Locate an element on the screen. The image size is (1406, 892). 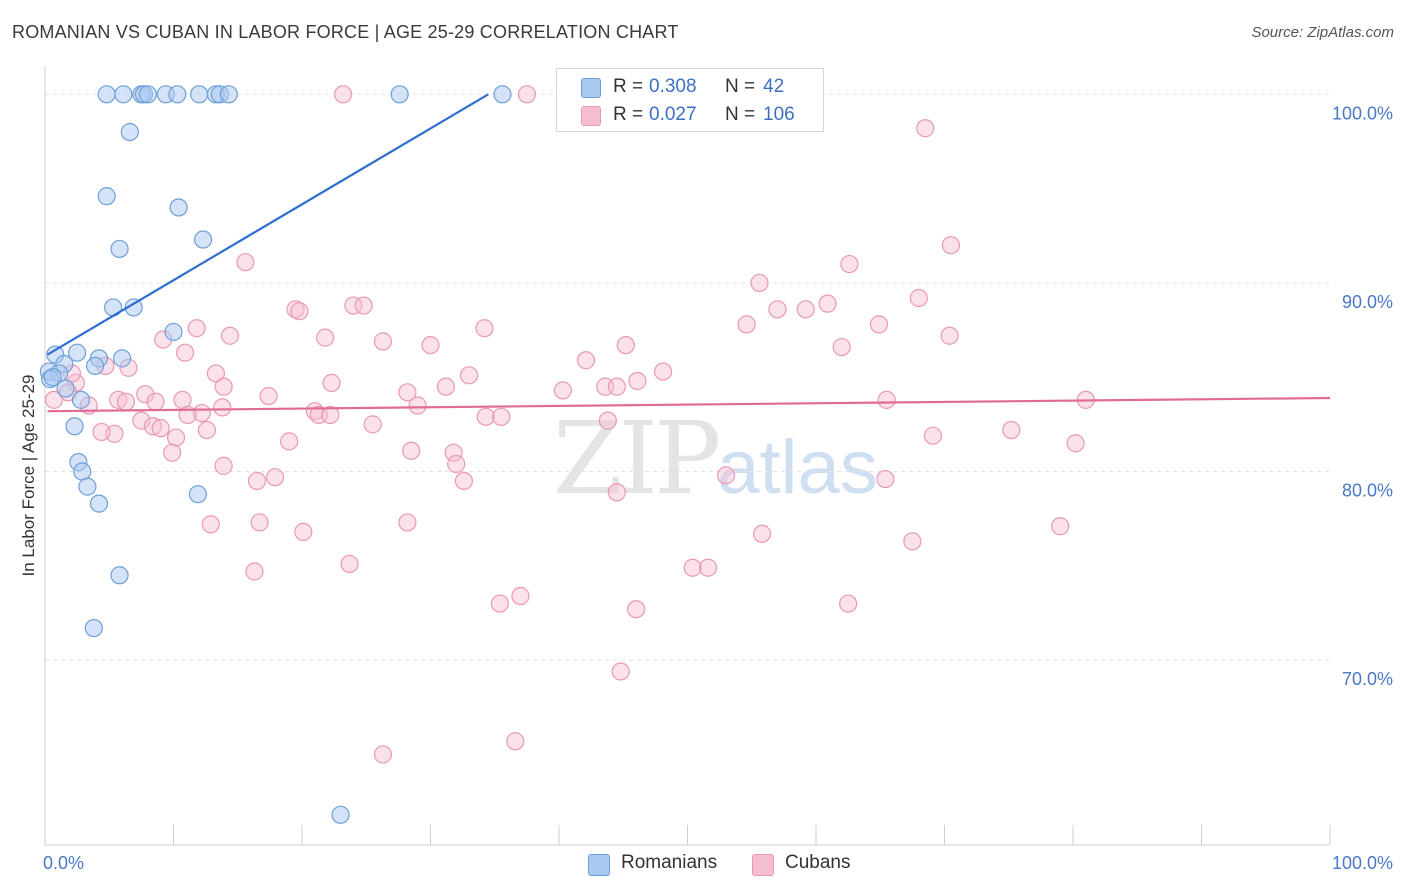
watermark-zip: ZIP is located at coordinates (637, 458).